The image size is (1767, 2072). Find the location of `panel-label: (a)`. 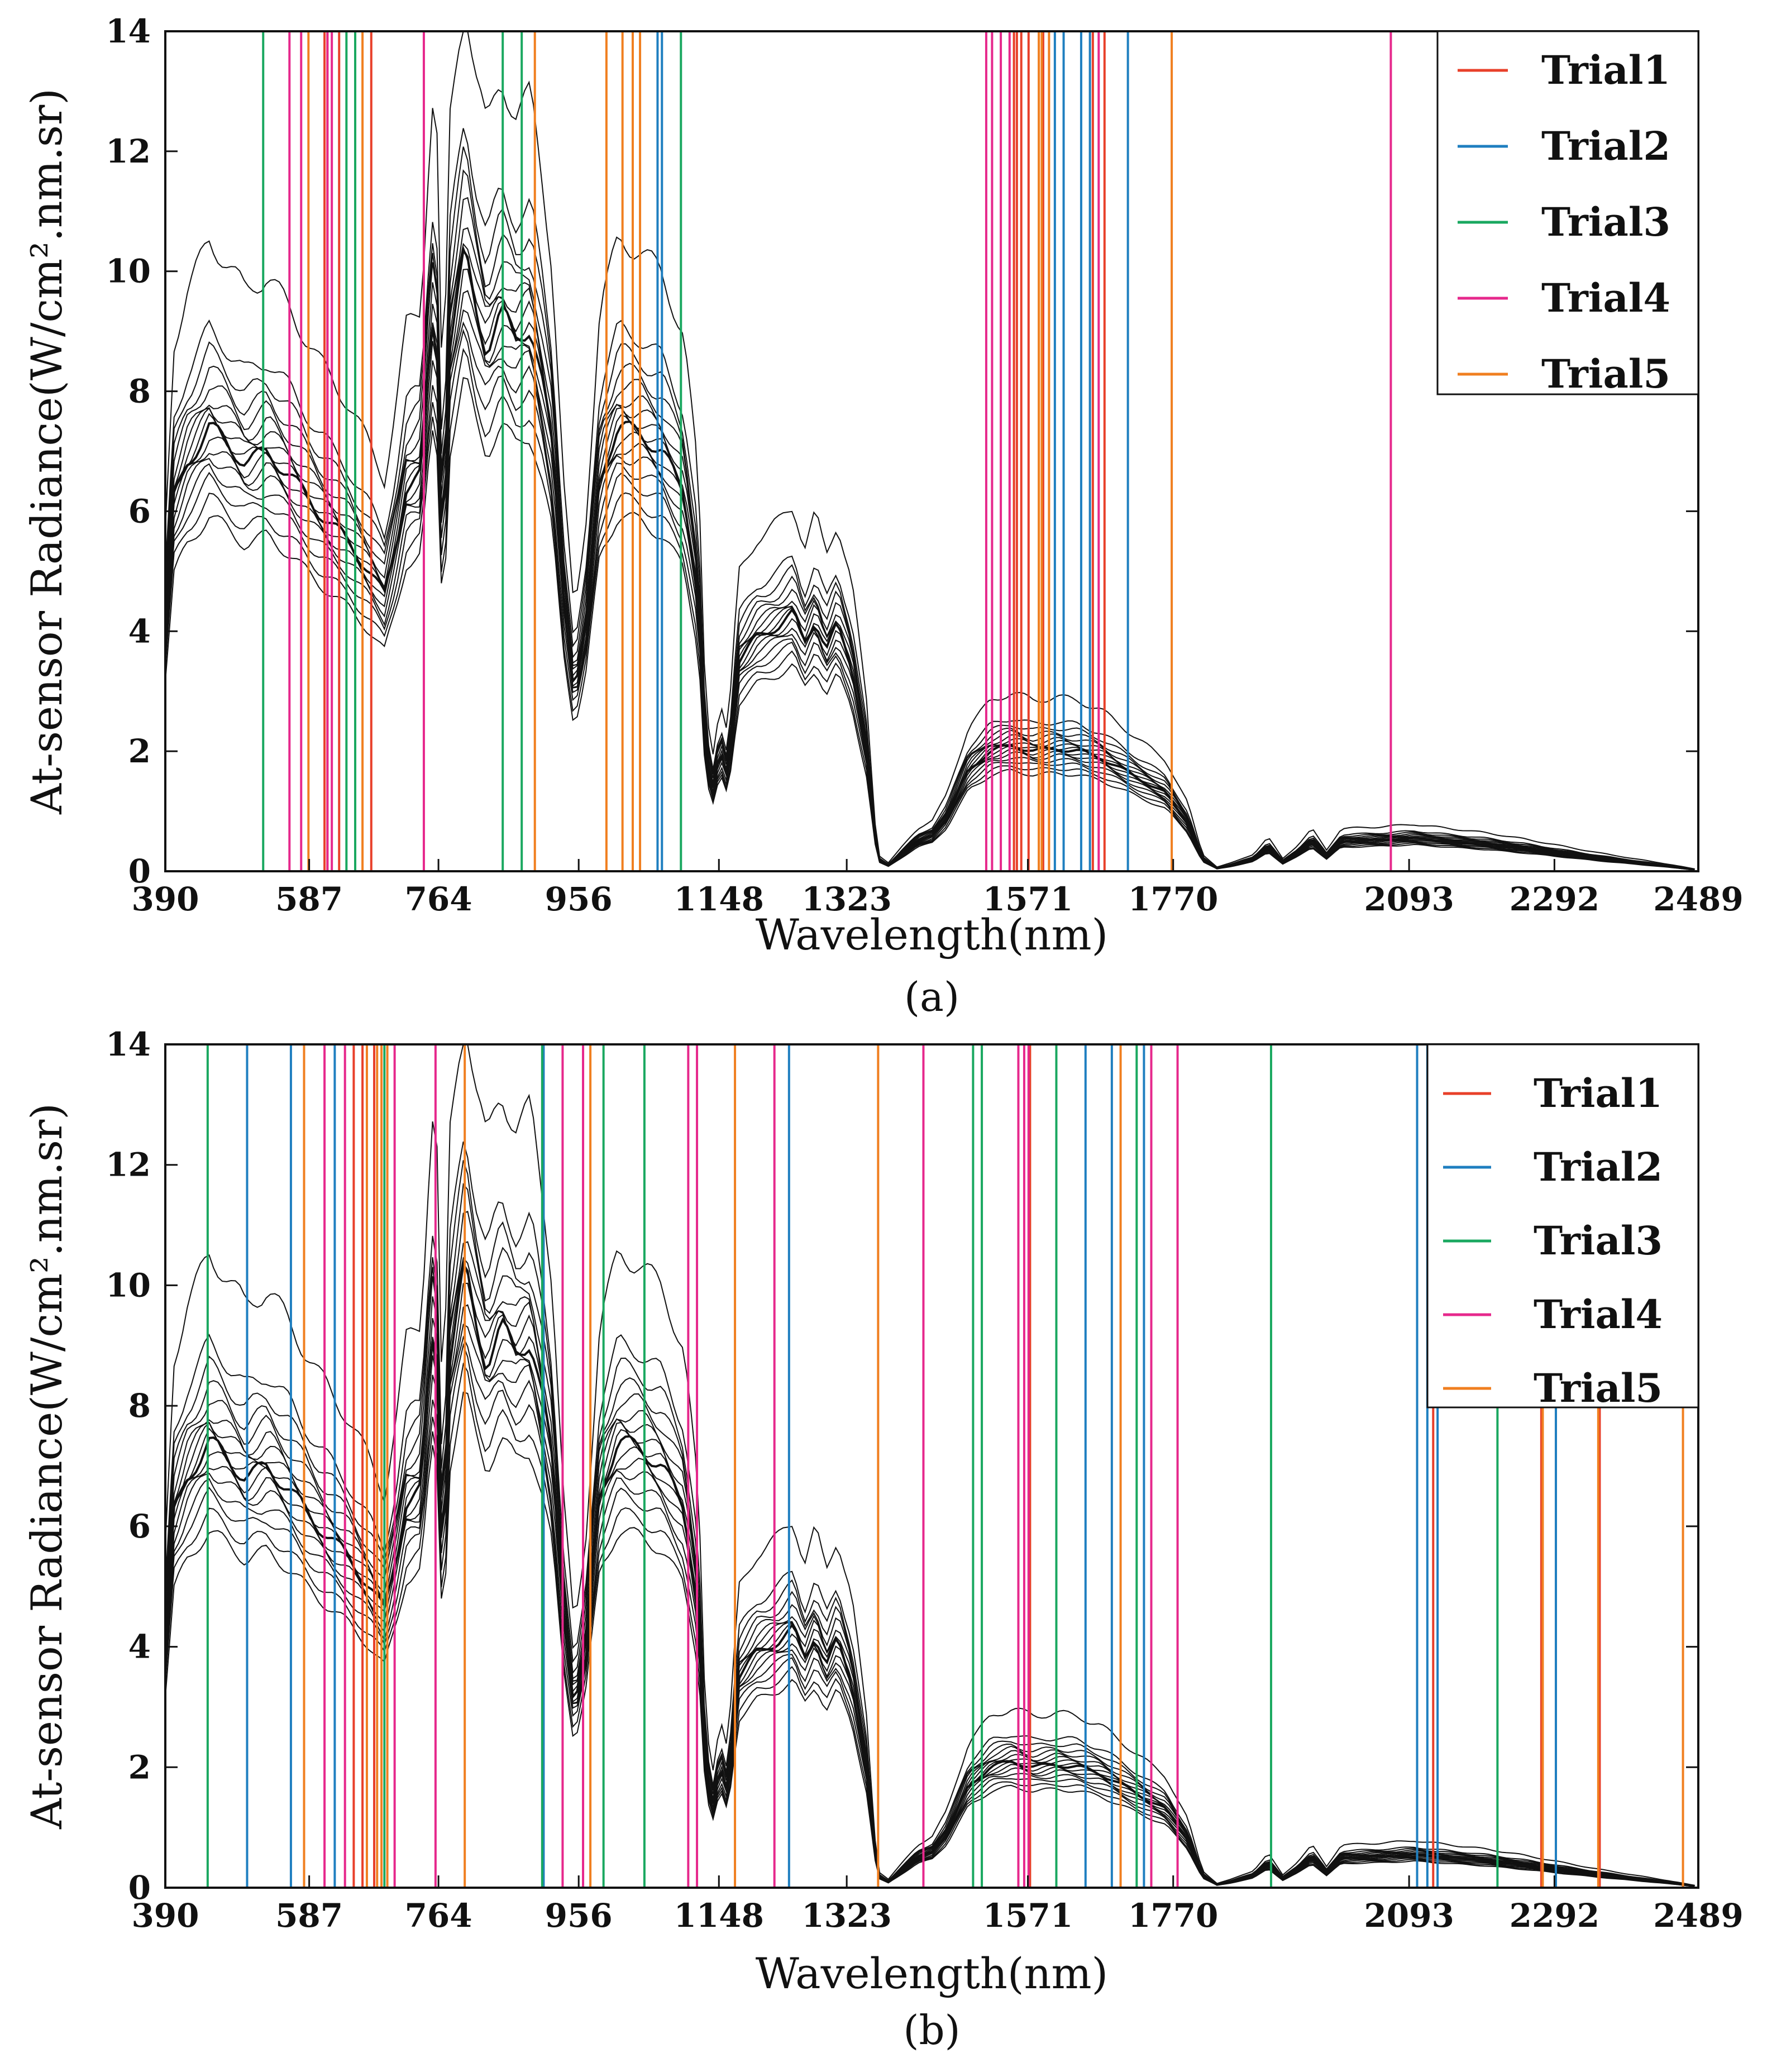

panel-label: (a) is located at coordinates (931, 996).